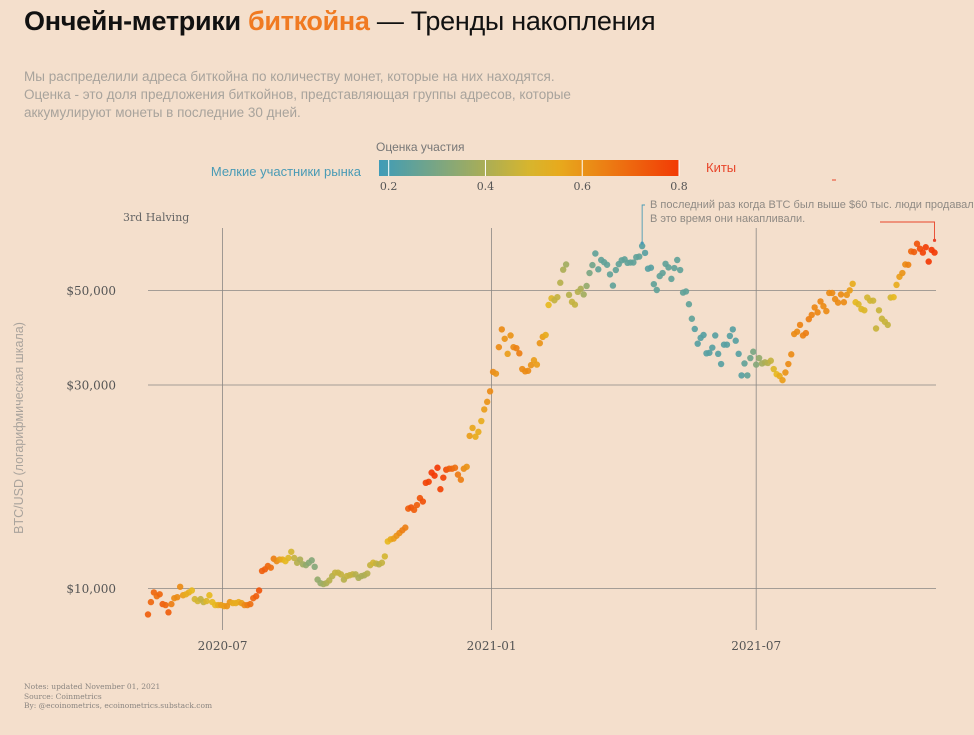 The width and height of the screenshot is (974, 735). What do you see at coordinates (91, 589) in the screenshot?
I see `y-tick-label: $10,000` at bounding box center [91, 589].